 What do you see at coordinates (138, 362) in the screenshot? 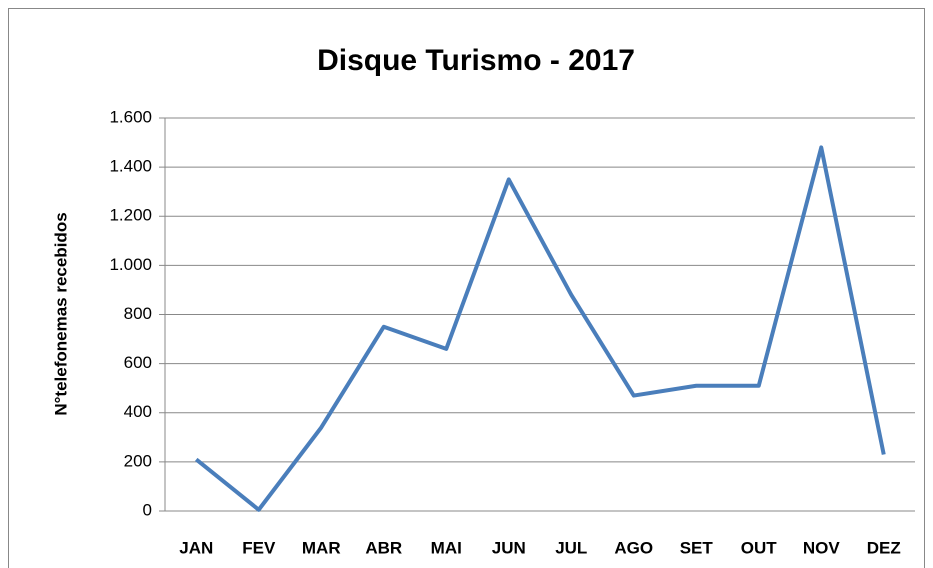
I see `y-tick-label: 600` at bounding box center [138, 362].